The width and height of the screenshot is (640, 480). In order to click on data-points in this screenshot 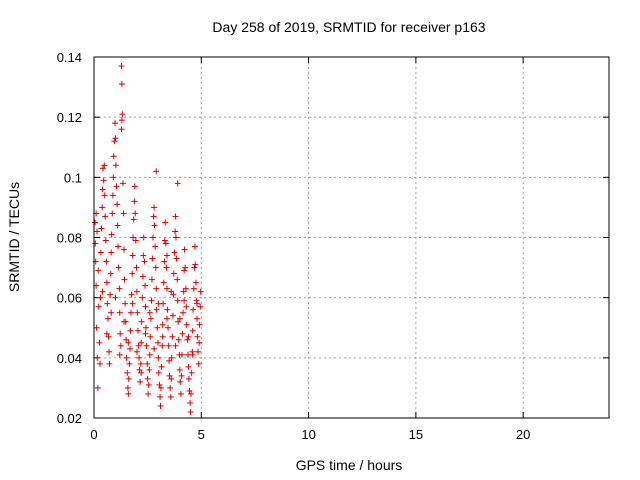, I will do `click(148, 239)`.